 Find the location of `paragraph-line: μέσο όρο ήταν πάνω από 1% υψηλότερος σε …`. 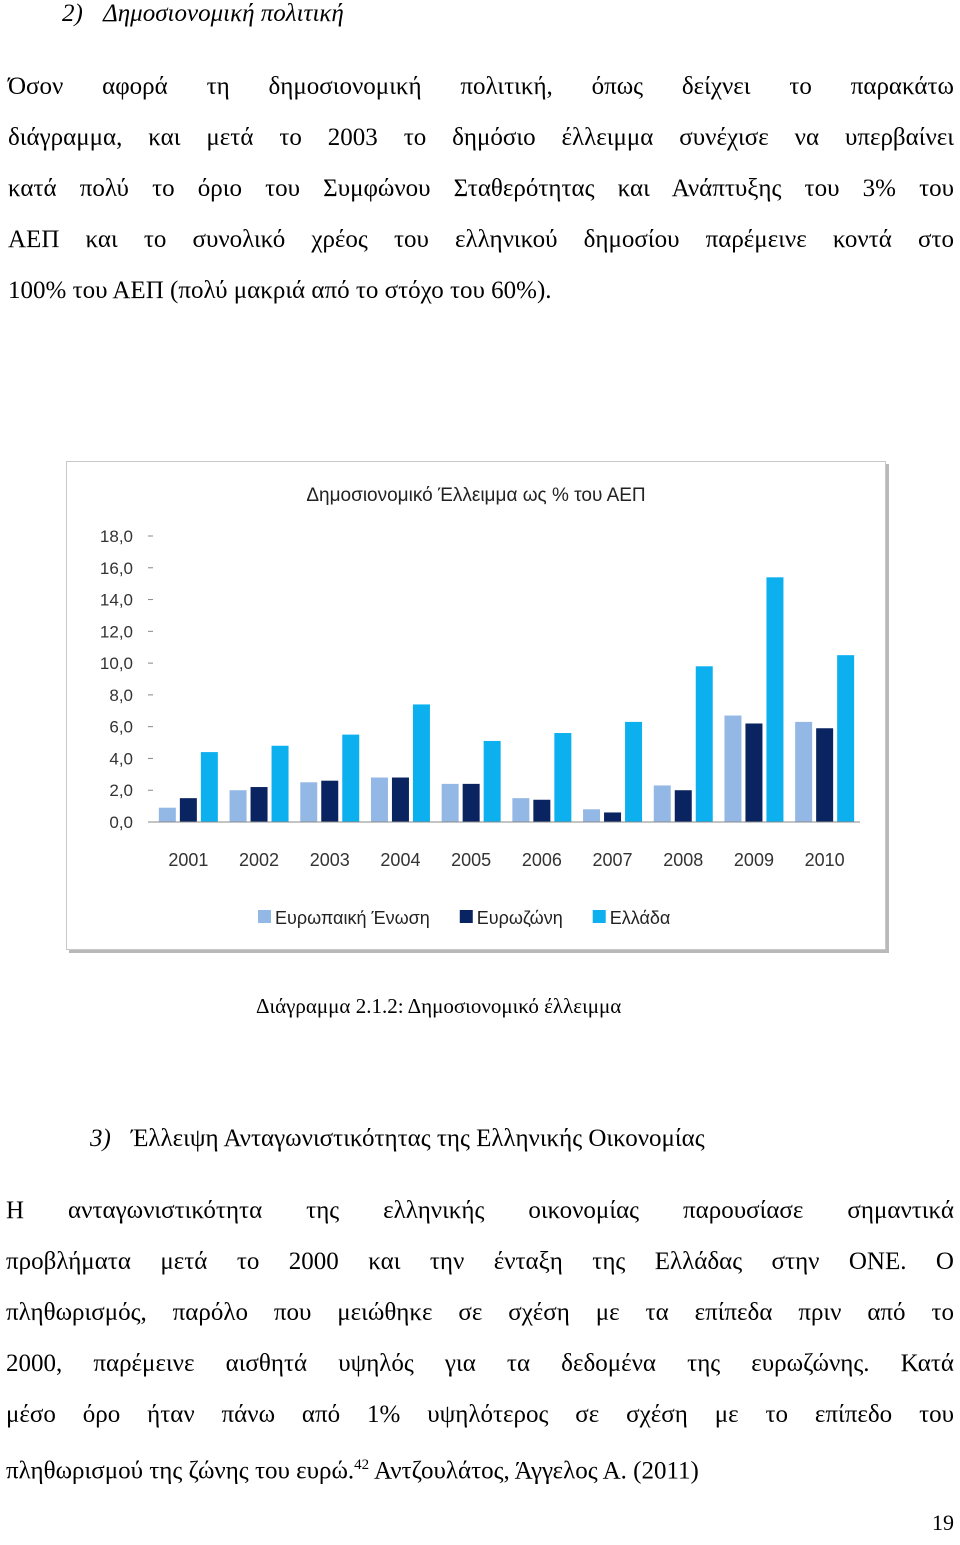

paragraph-line: μέσο όρο ήταν πάνω από 1% υψηλότερος σε … is located at coordinates (480, 1414).